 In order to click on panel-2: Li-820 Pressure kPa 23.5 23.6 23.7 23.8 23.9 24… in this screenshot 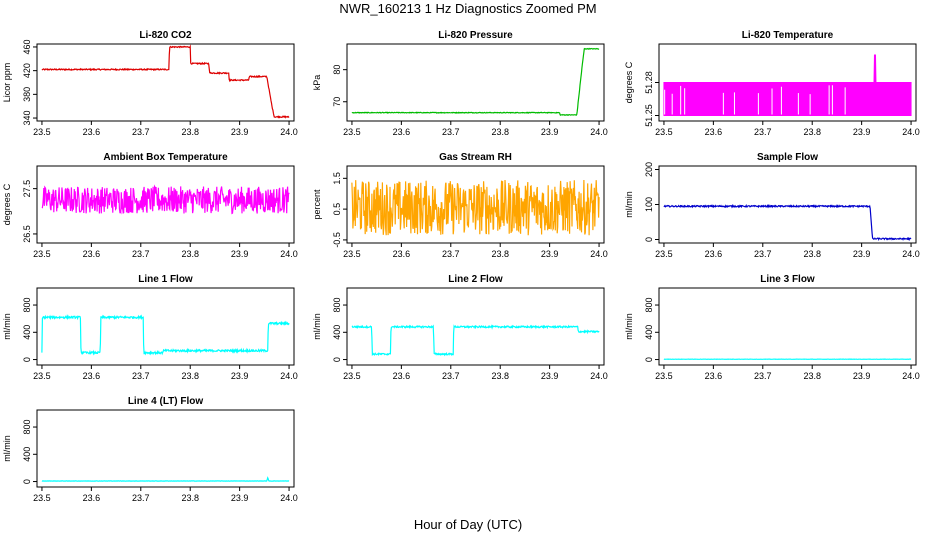, I will do `click(460, 83)`.